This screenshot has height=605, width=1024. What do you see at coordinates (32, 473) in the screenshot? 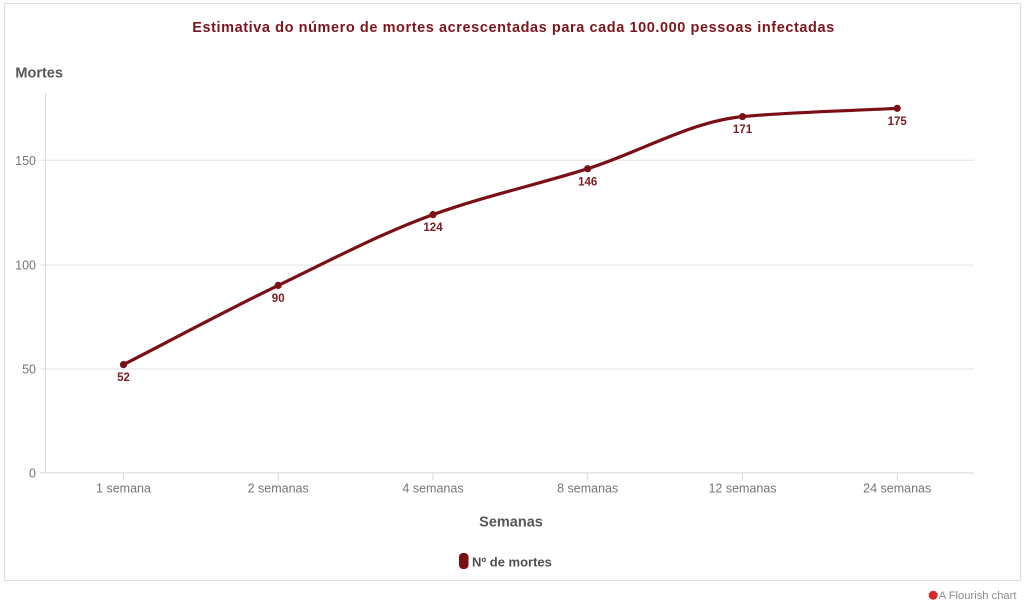
I see `svg-text: 0` at bounding box center [32, 473].